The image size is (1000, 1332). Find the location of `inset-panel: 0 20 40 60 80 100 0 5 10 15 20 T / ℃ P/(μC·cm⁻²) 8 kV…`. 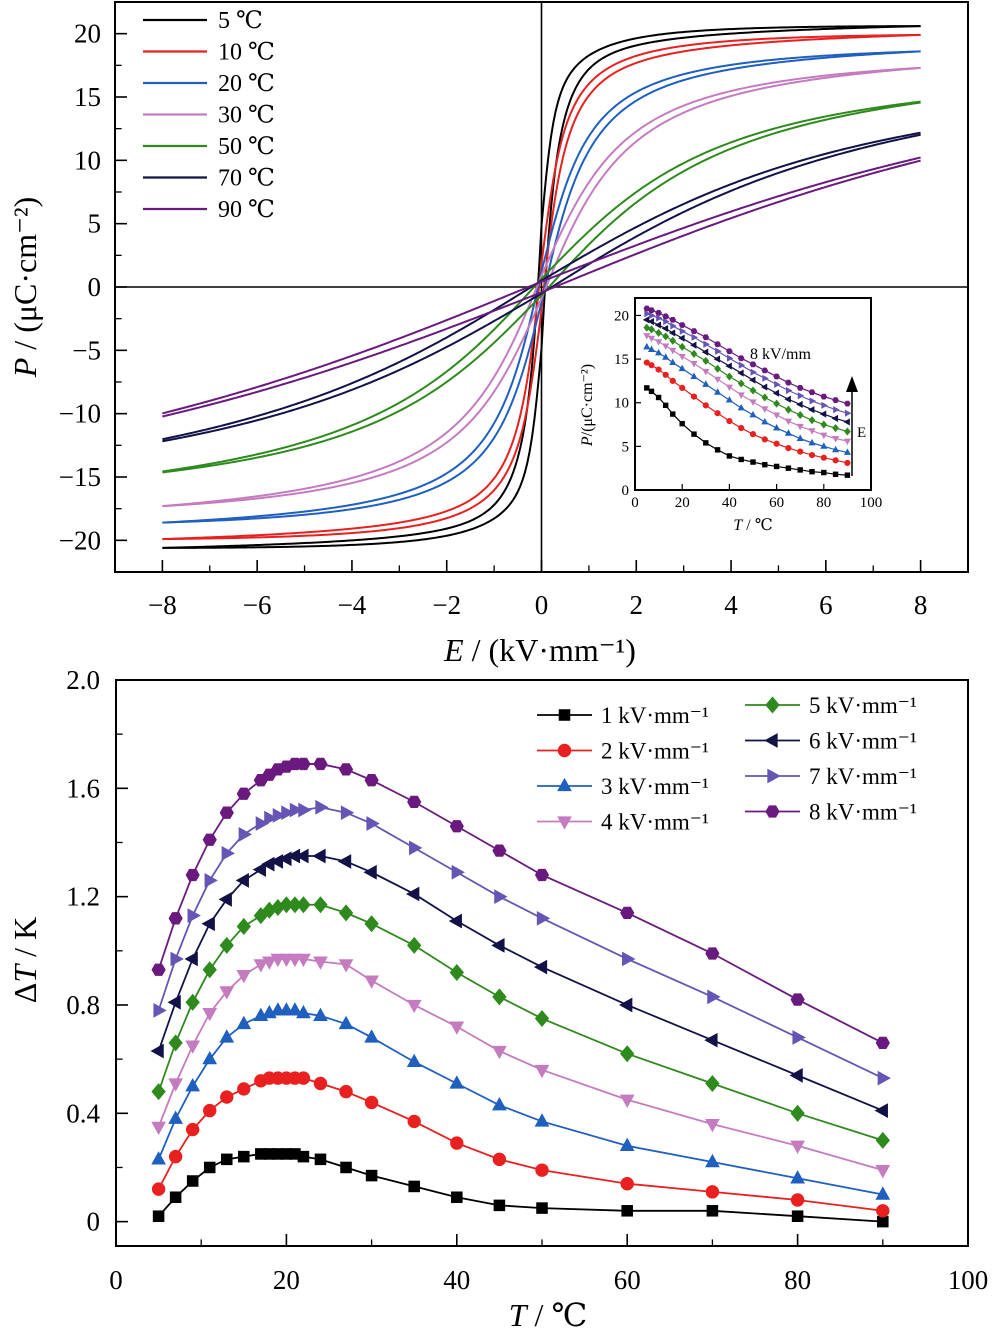

inset-panel: 0 20 40 60 80 100 0 5 10 15 20 T / ℃ P/(μC·cm⁻²) 8 kV… is located at coordinates (730, 415).